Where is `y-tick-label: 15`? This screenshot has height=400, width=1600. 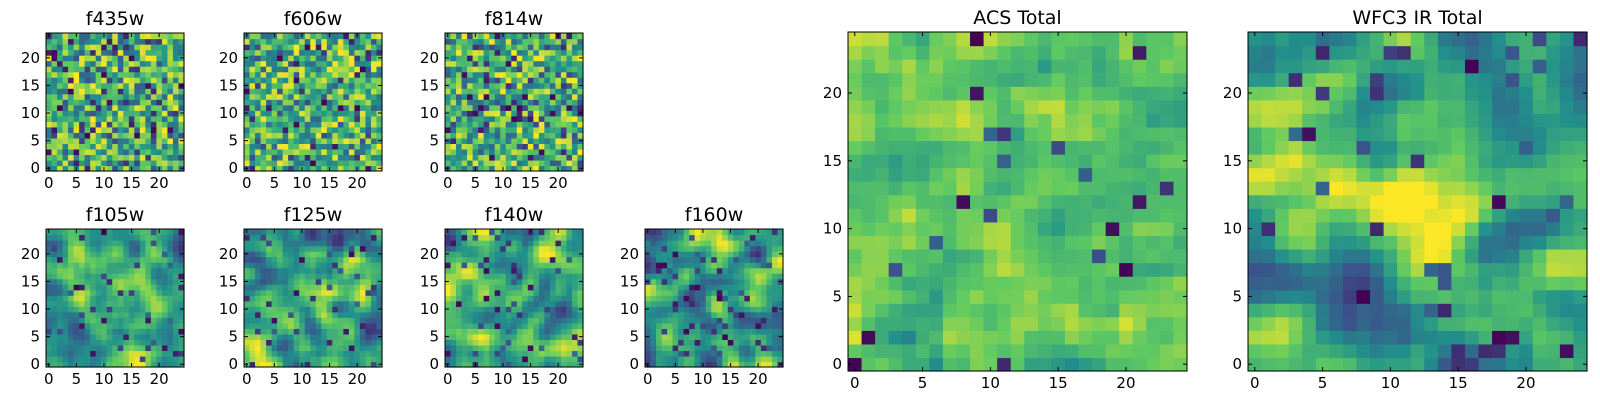 y-tick-label: 15 is located at coordinates (30, 281).